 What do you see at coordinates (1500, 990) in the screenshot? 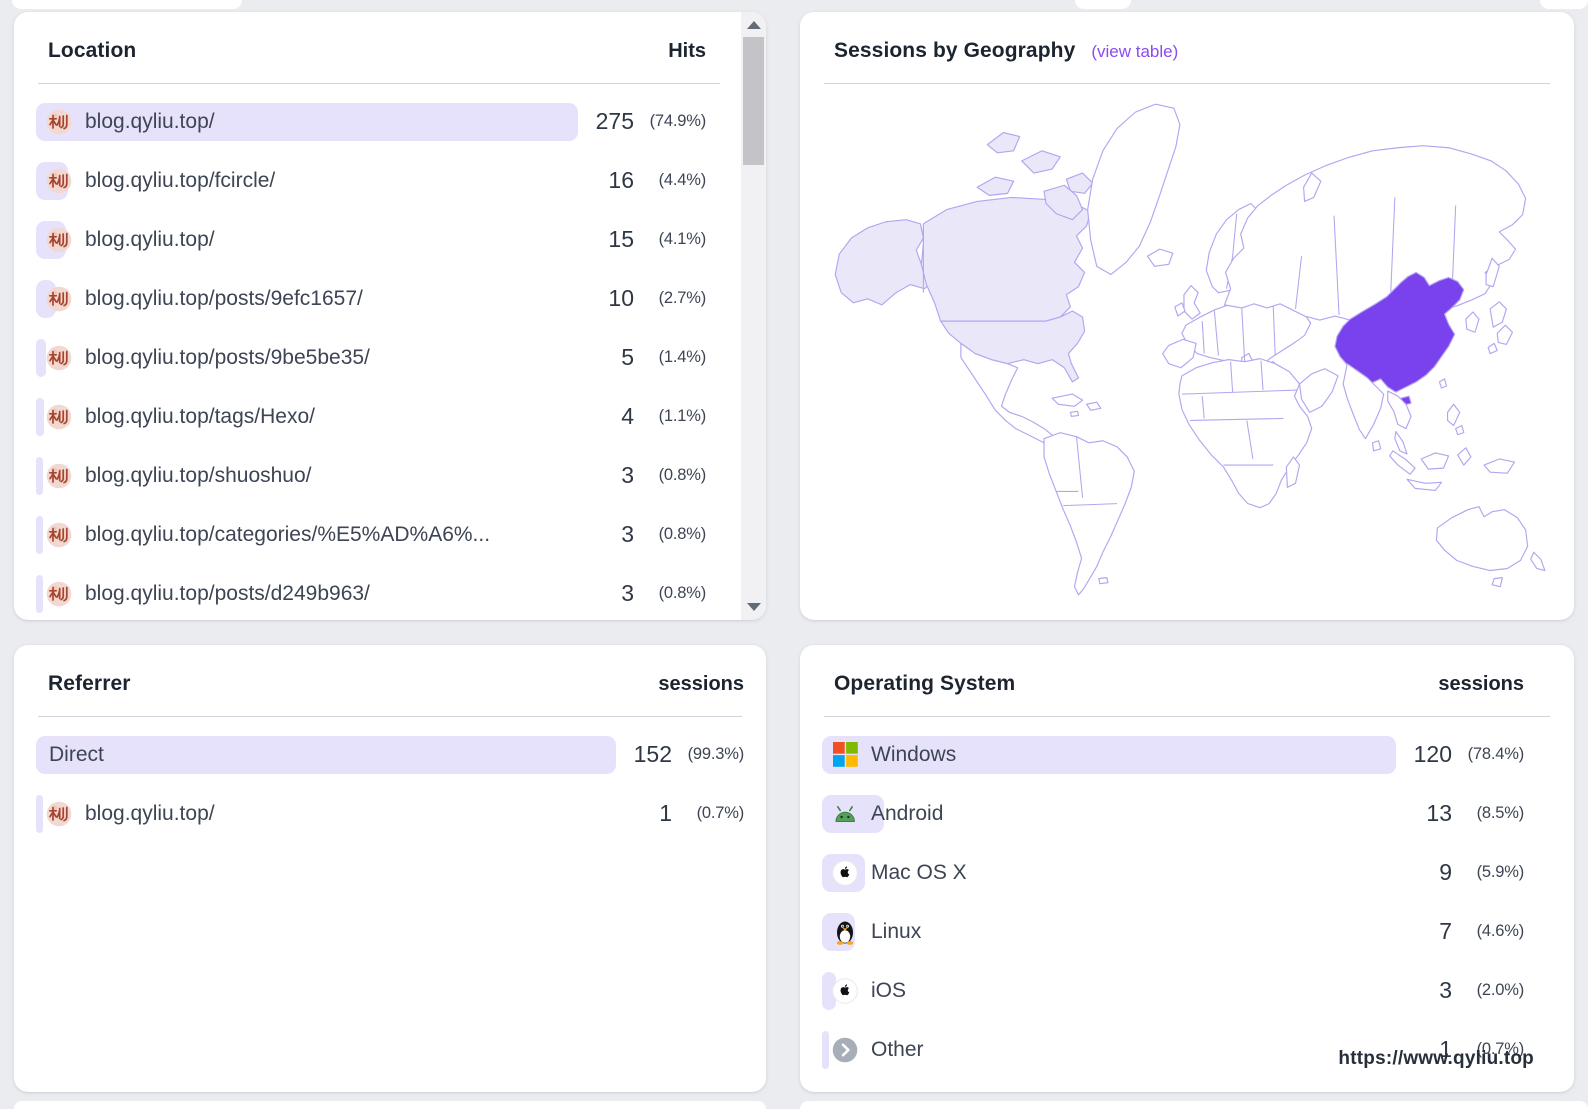
I see `row-percentage: (2.0%)` at bounding box center [1500, 990].